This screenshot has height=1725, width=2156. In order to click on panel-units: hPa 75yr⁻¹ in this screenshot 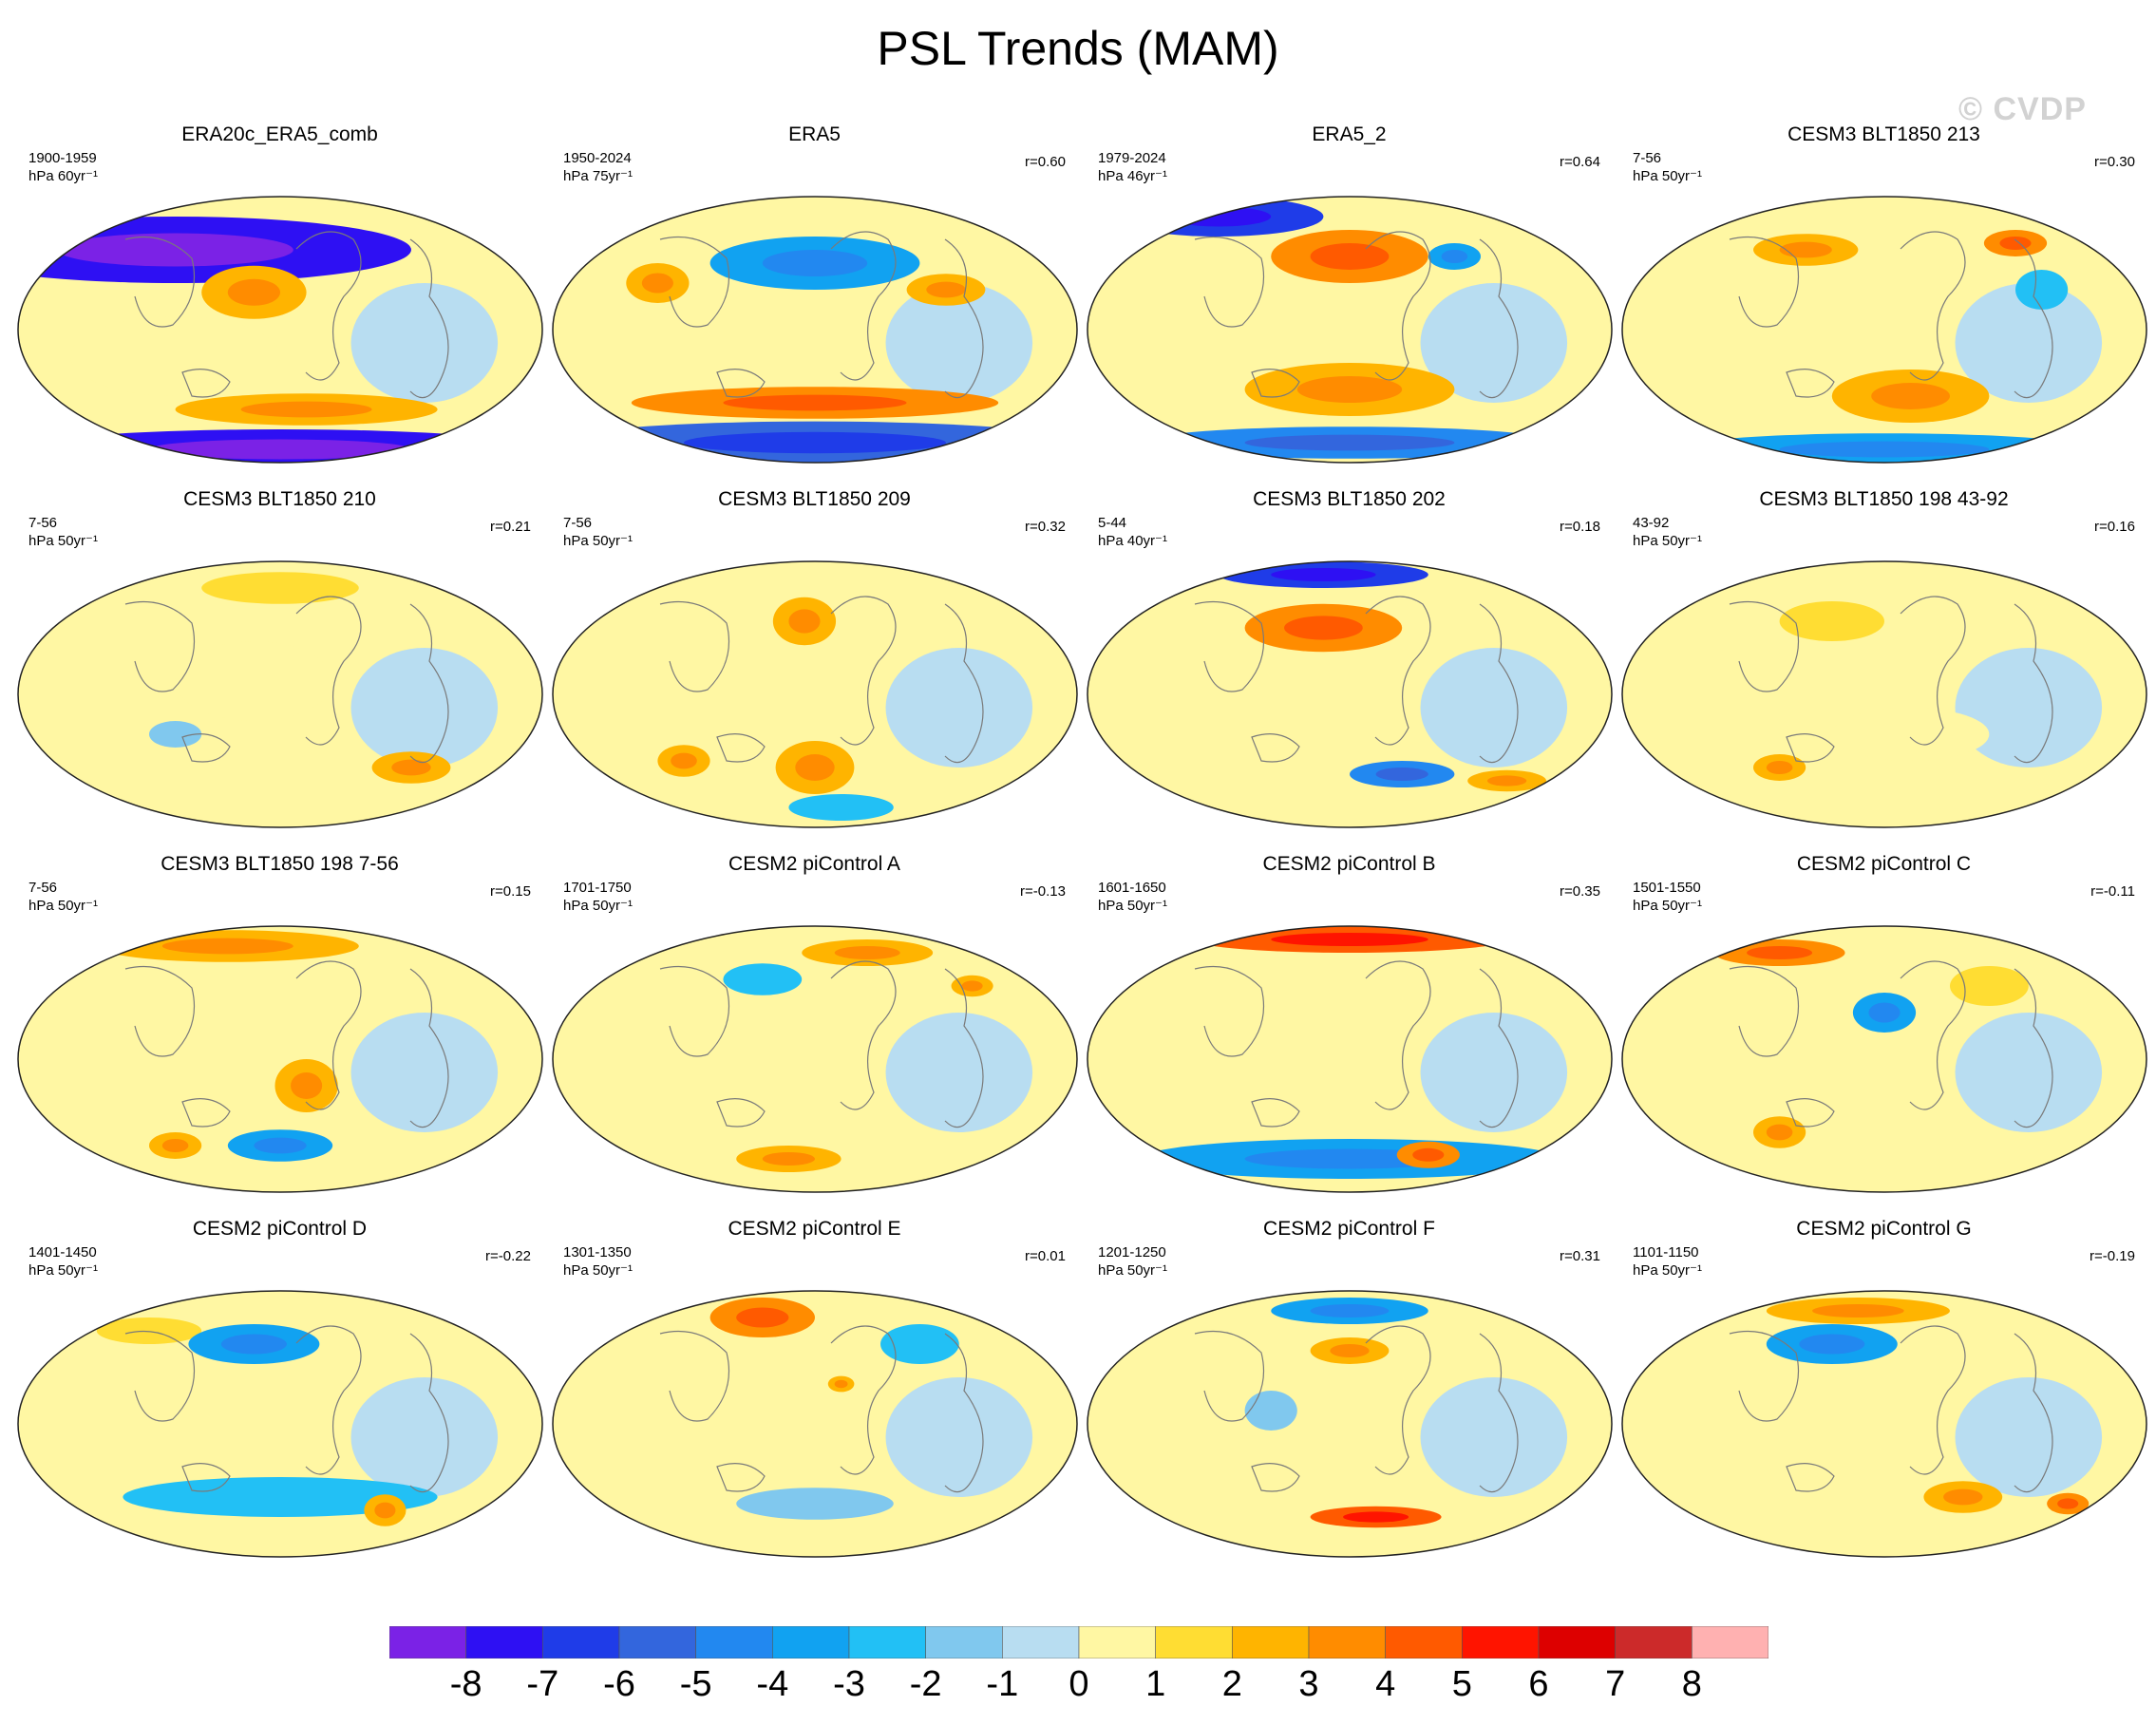, I will do `click(598, 176)`.